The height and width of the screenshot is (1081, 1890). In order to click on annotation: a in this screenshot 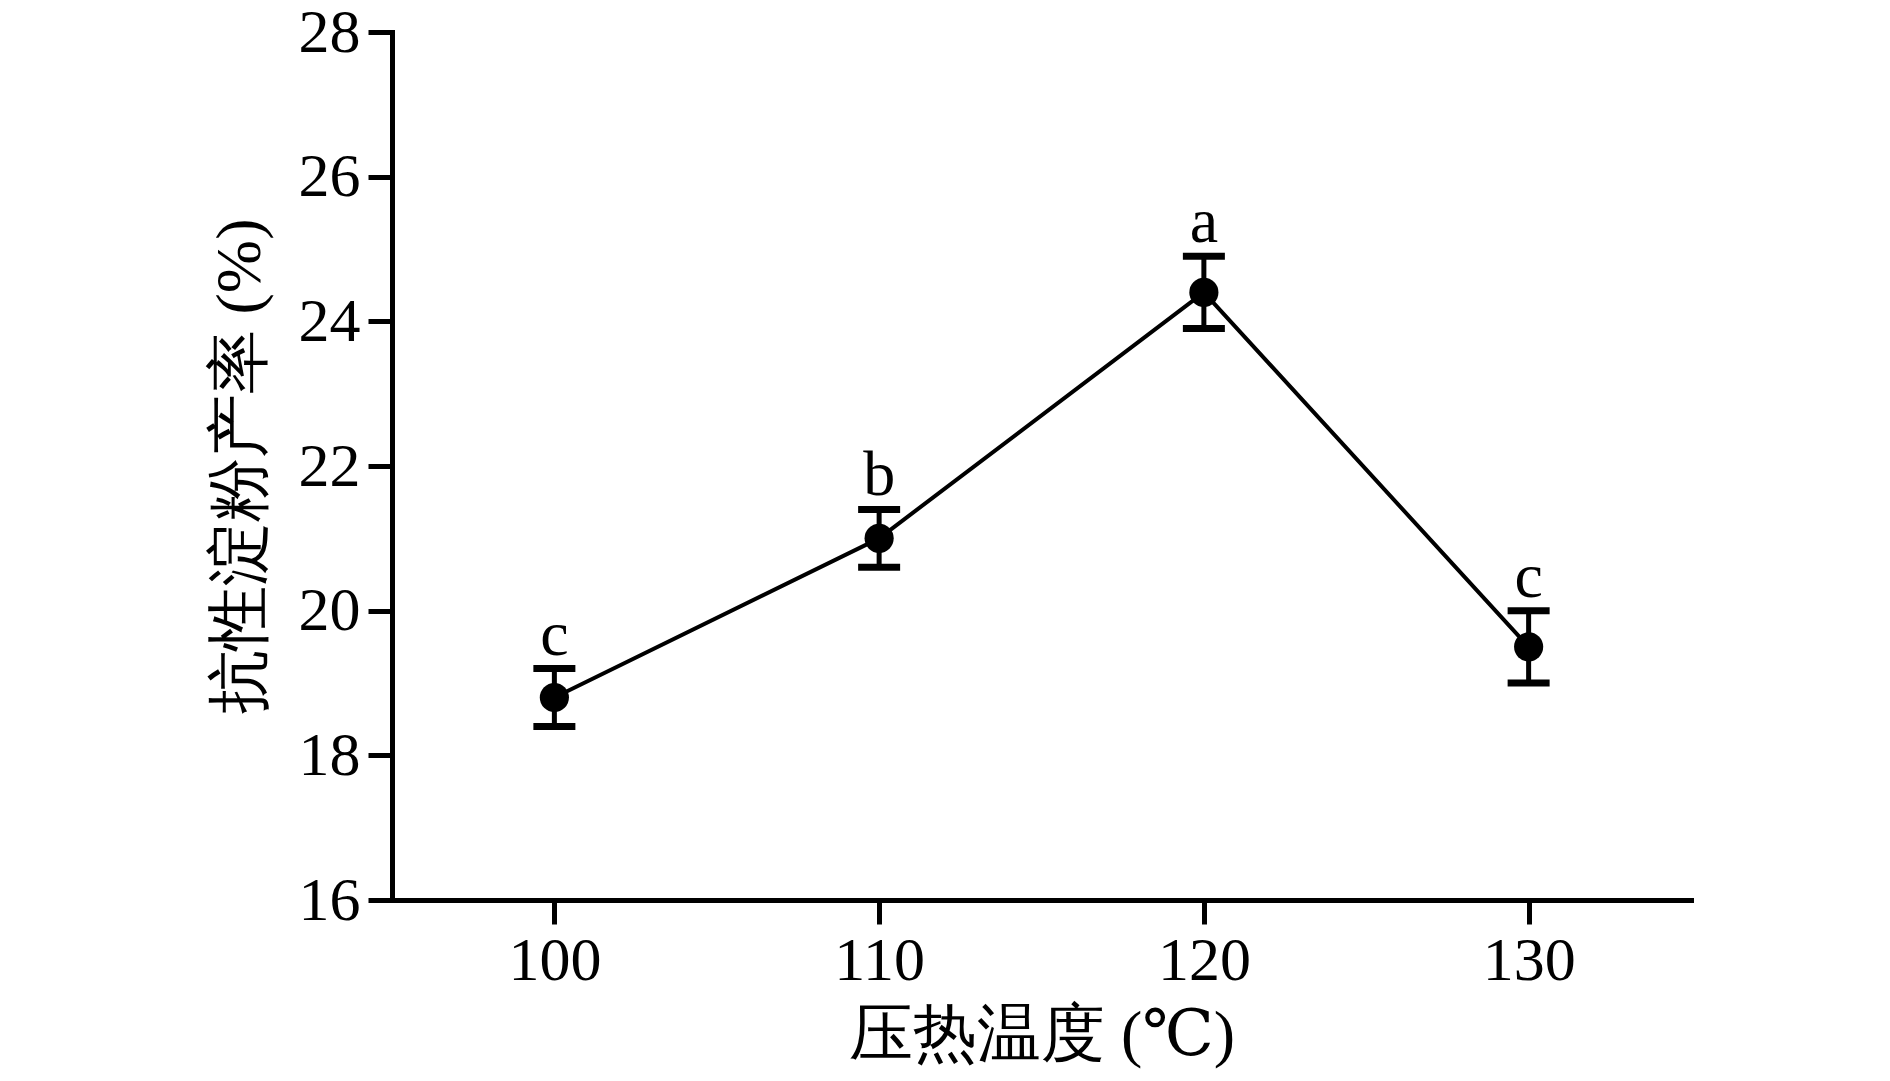, I will do `click(1204, 221)`.